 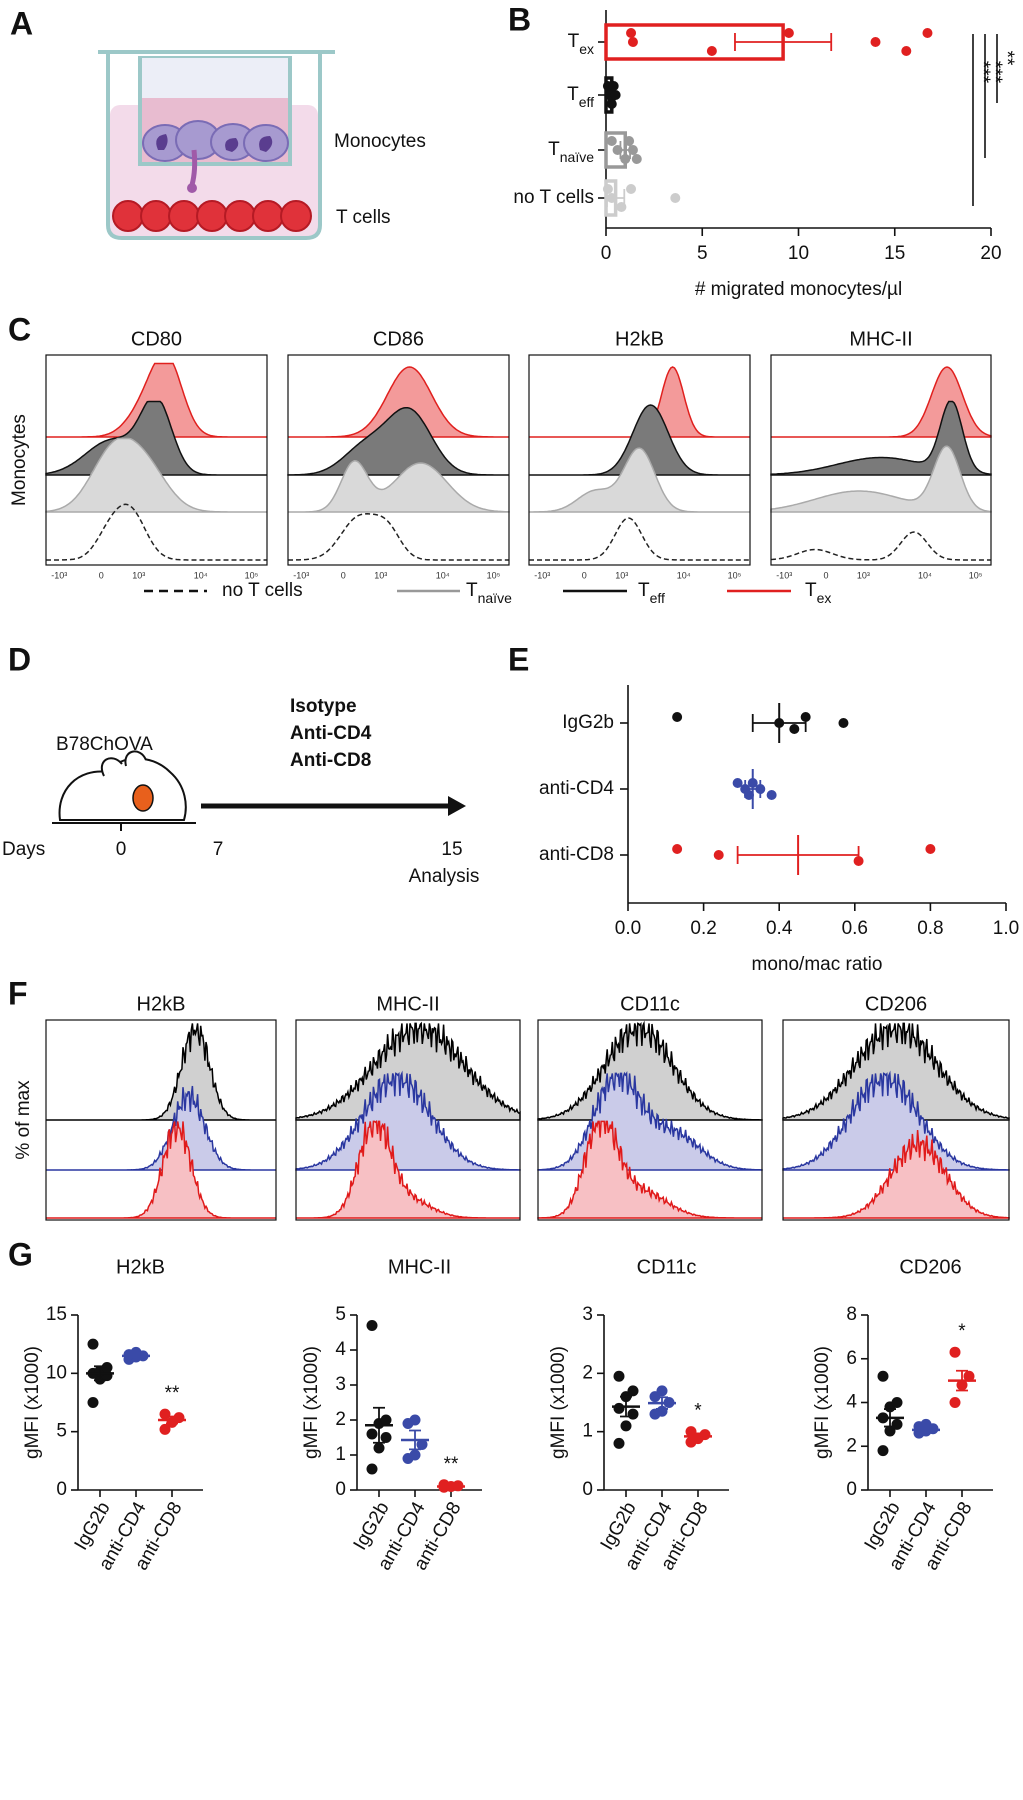 I want to click on histogram-title: CD86, so click(x=398, y=339).